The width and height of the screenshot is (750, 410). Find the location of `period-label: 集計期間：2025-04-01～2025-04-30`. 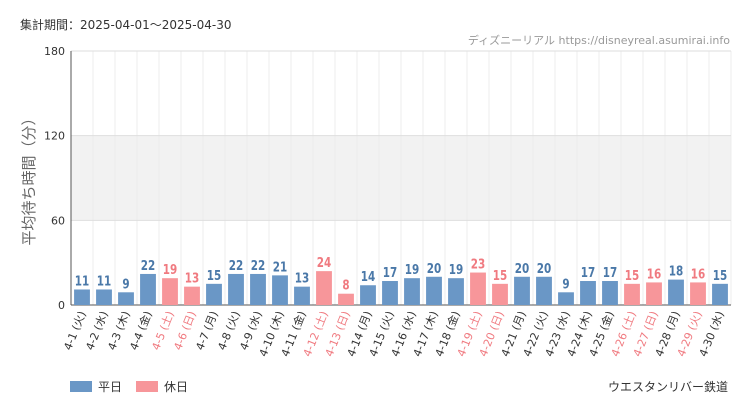

period-label: 集計期間：2025-04-01～2025-04-30 is located at coordinates (126, 25).